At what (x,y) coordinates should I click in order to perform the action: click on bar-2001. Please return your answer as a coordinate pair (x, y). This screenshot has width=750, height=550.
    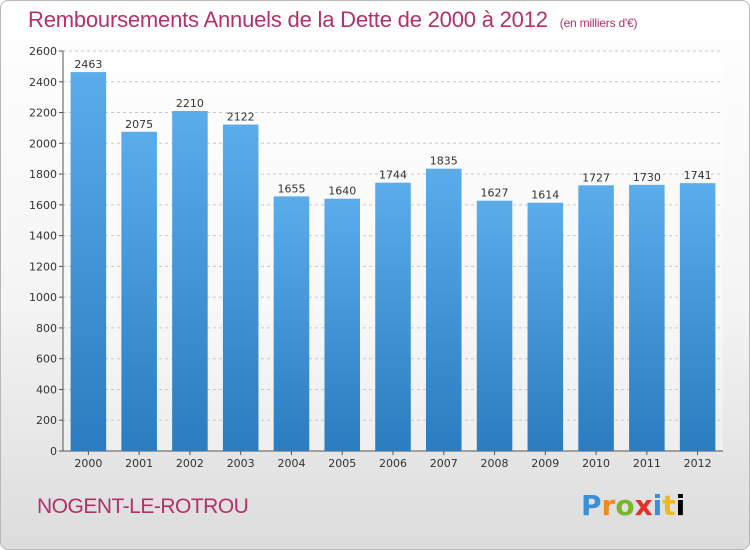
    Looking at the image, I should click on (139, 291).